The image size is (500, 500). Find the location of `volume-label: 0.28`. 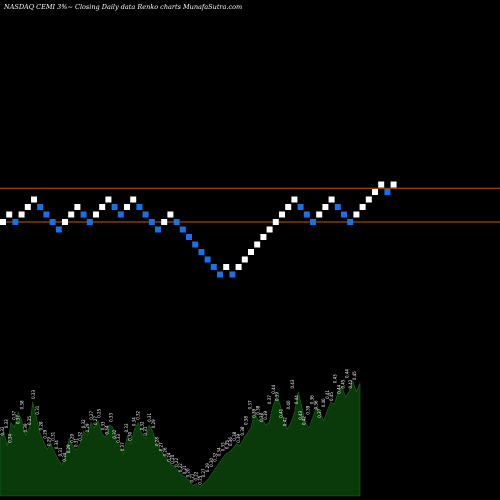

volume-label: 0.28 is located at coordinates (41, 425).